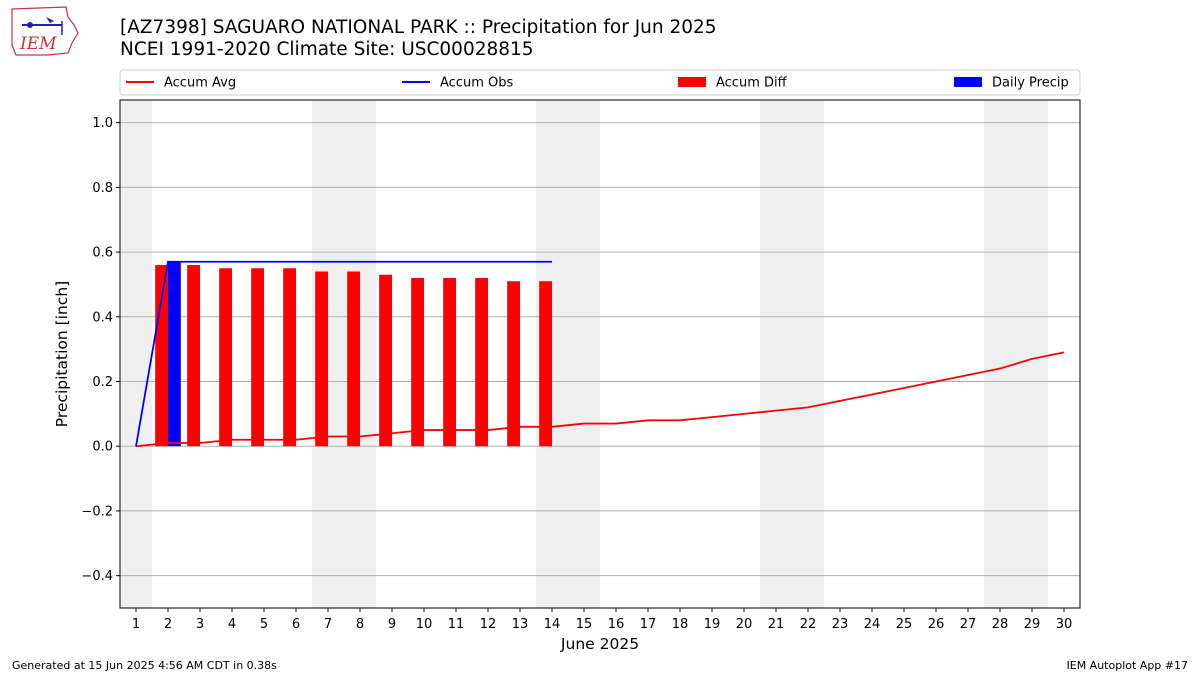  I want to click on x-tick-label: 12, so click(488, 624).